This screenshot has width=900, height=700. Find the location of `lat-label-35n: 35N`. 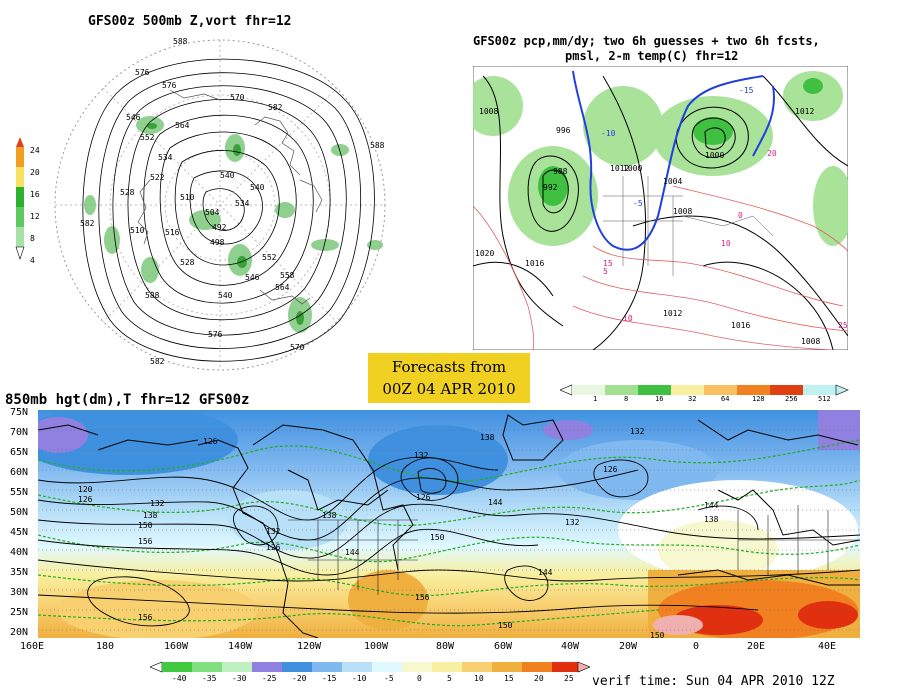

lat-label-35n: 35N is located at coordinates (19, 572).